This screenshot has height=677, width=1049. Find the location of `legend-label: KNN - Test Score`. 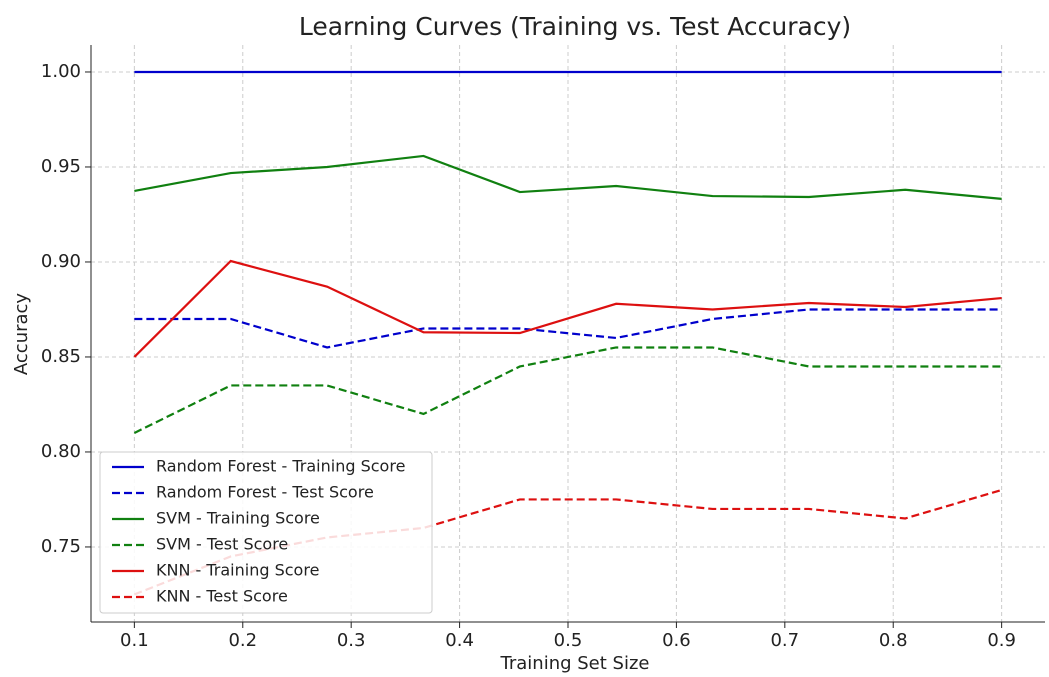

legend-label: KNN - Test Score is located at coordinates (222, 596).